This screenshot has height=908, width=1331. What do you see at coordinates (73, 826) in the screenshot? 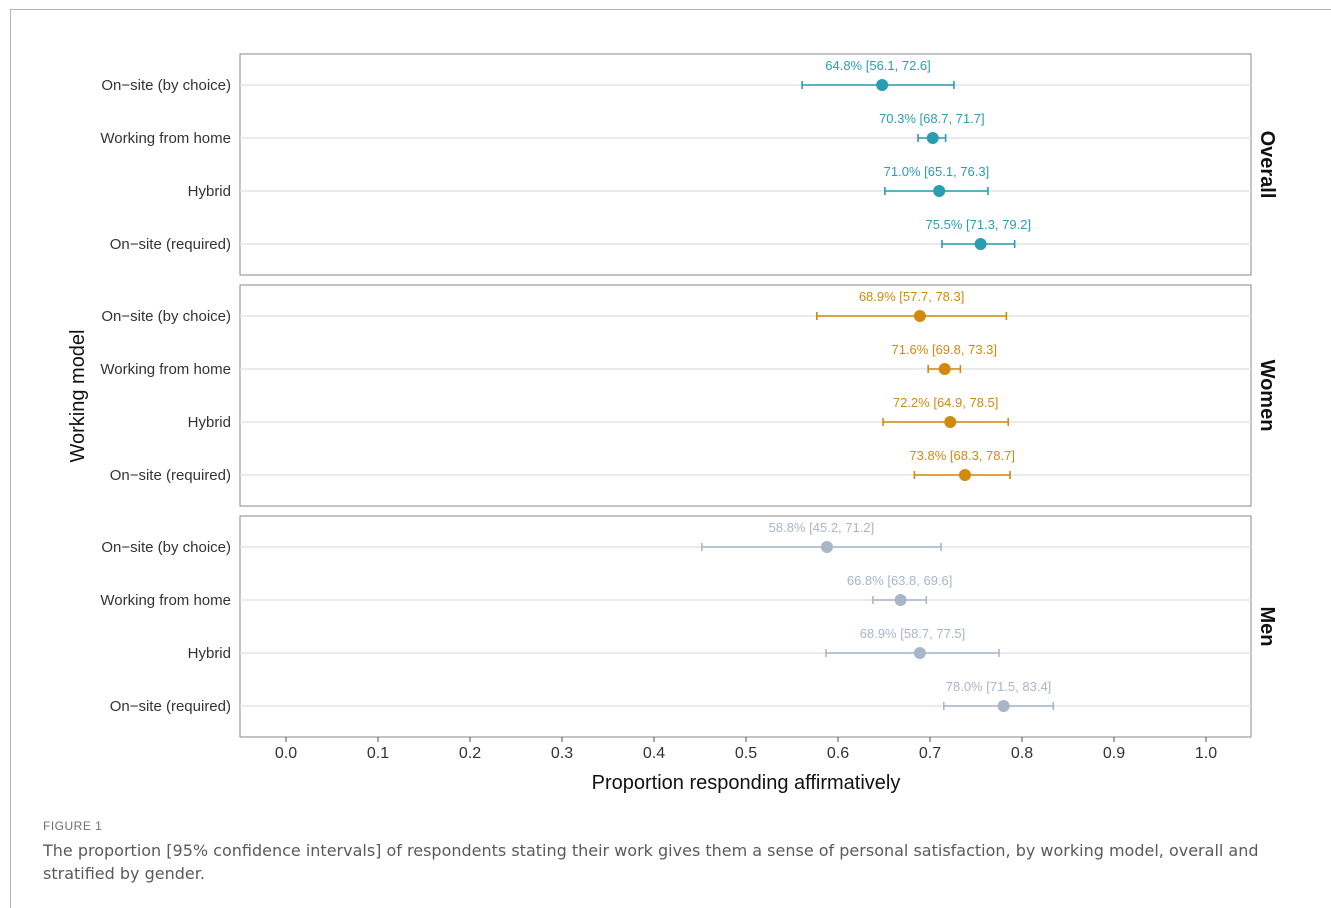
I see `figure-label: FIGURE 1` at bounding box center [73, 826].